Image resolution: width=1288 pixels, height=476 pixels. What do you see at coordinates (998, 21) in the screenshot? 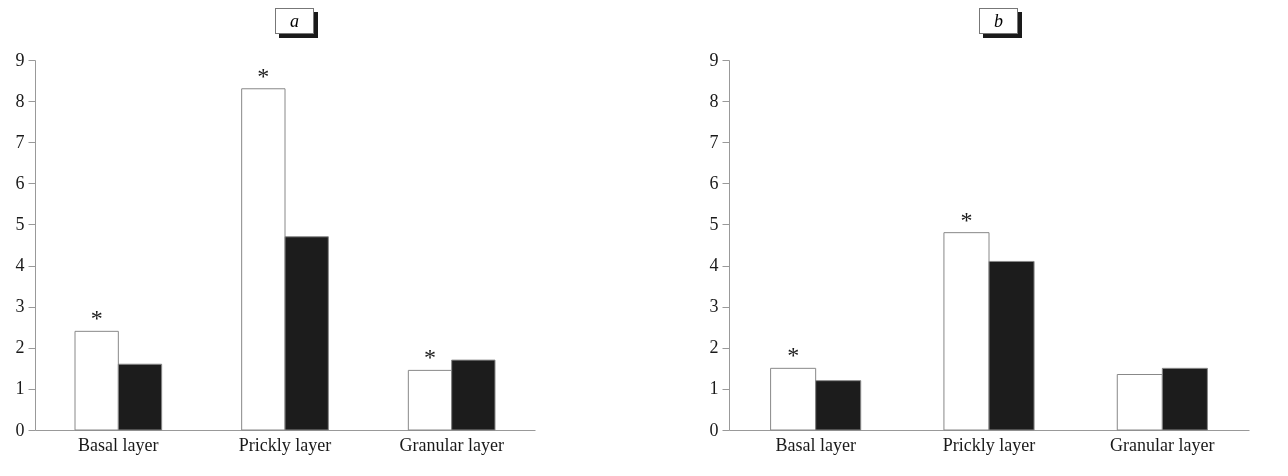
I see `chart-title: b` at bounding box center [998, 21].